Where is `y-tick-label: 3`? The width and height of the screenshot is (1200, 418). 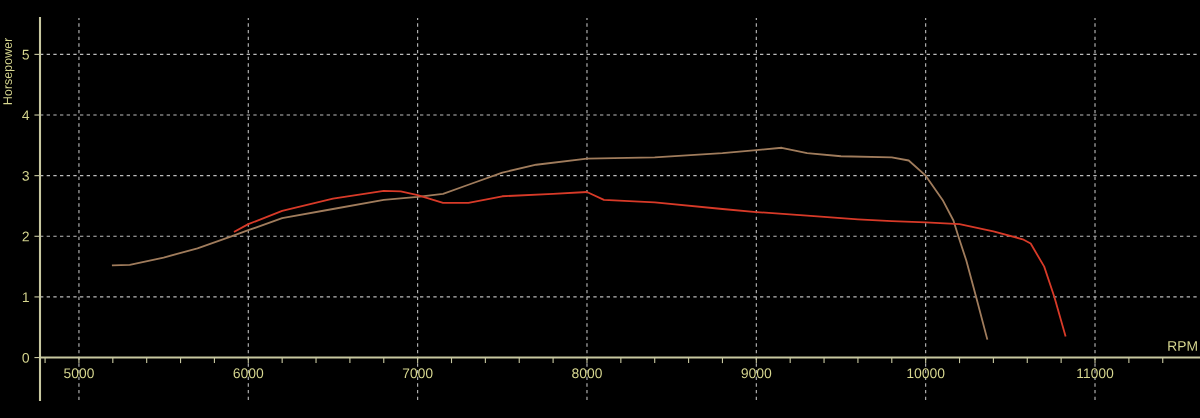 y-tick-label: 3 is located at coordinates (25, 175).